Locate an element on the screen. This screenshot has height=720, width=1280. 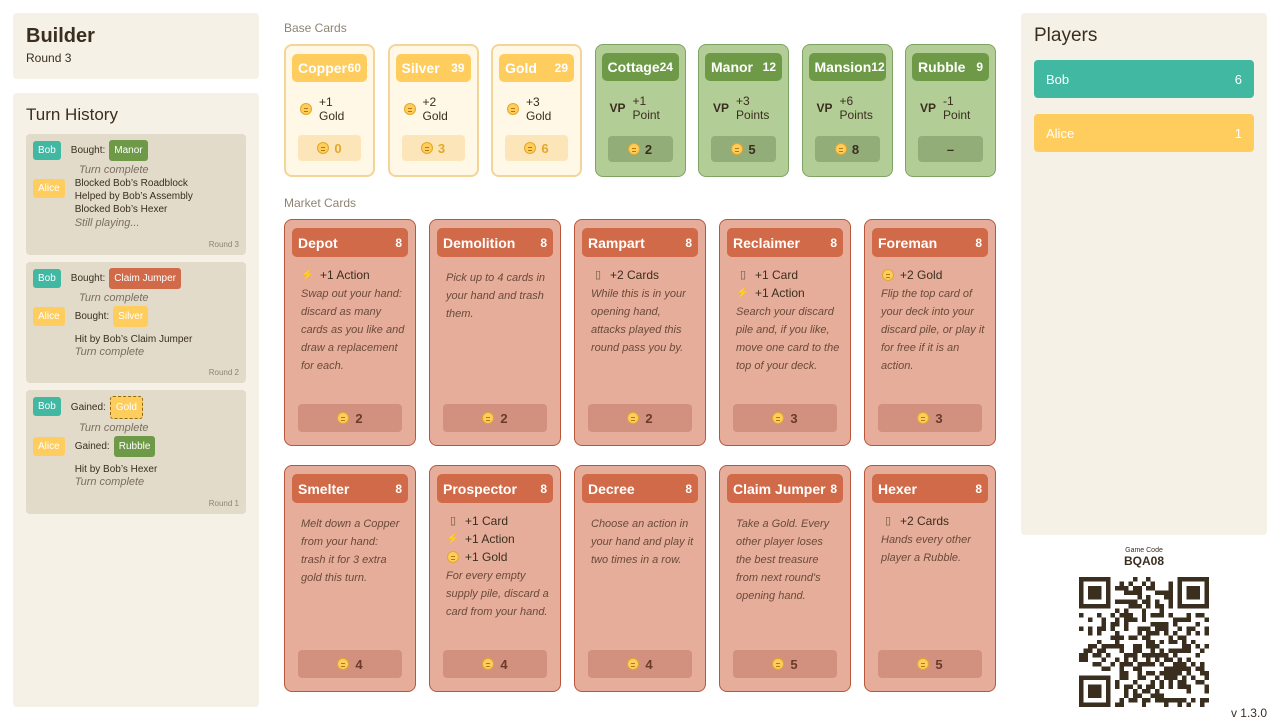
card-header: Cottage 24 is located at coordinates (640, 67).